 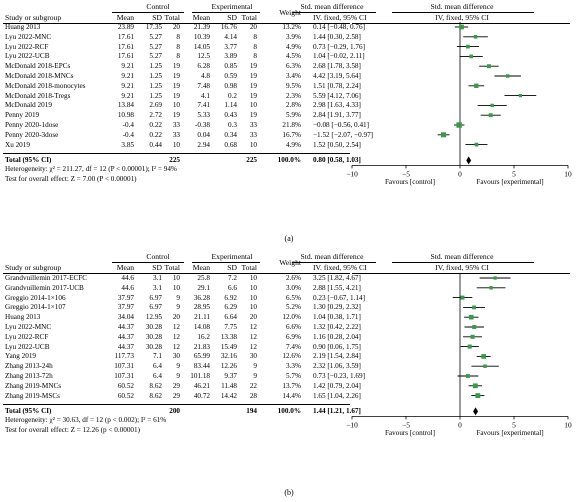 I want to click on control-mean: -0.4, so click(x=128, y=125).